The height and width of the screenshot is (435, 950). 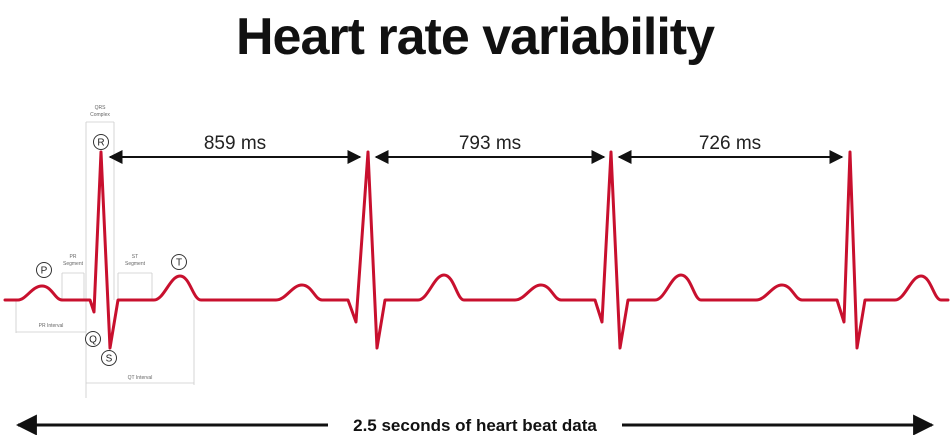 I want to click on st-segment-label-line2: Segment, so click(x=135, y=264).